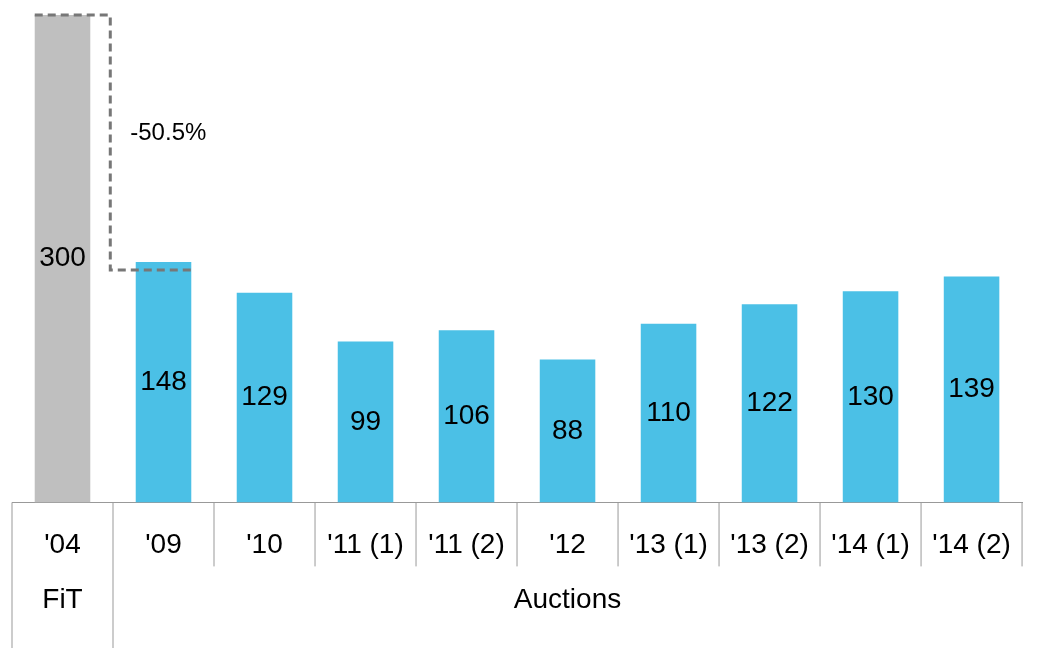  I want to click on data-label: 300, so click(62, 257).